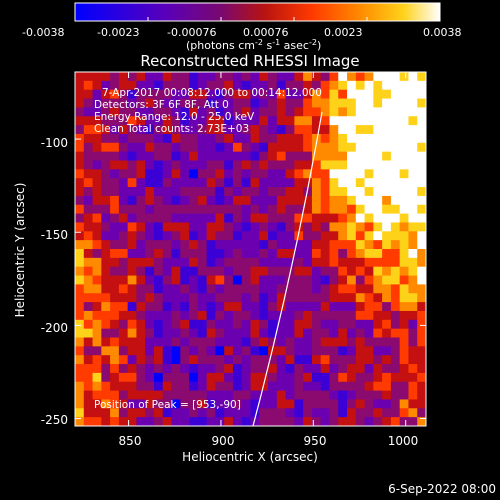  Describe the element at coordinates (266, 32) in the screenshot. I see `colorbar-tick-label: 0.00076` at that location.